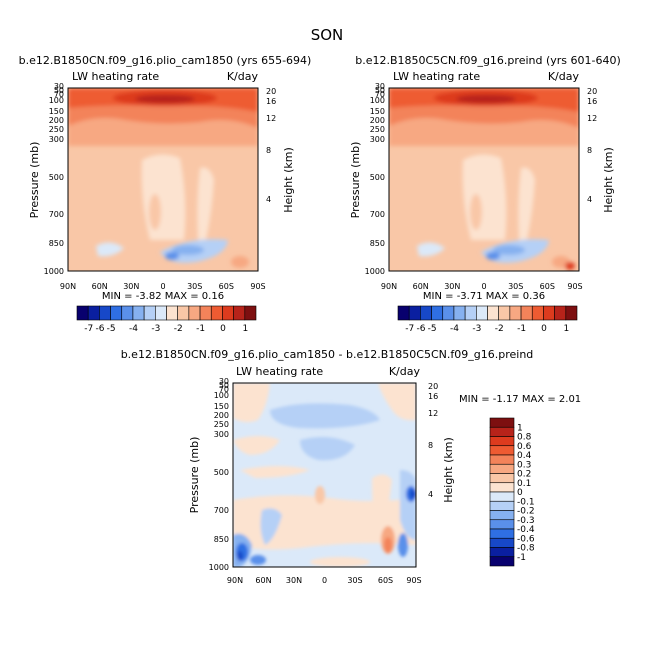  Describe the element at coordinates (243, 76) in the screenshot. I see `panel-a-units-label: K/day` at that location.